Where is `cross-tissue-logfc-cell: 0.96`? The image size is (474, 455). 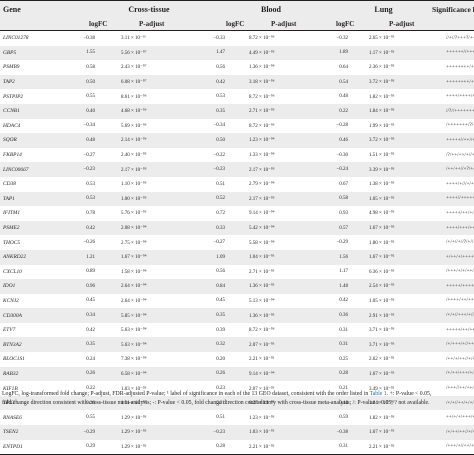 cross-tissue-logfc-cell: 0.96 is located at coordinates (88, 286).